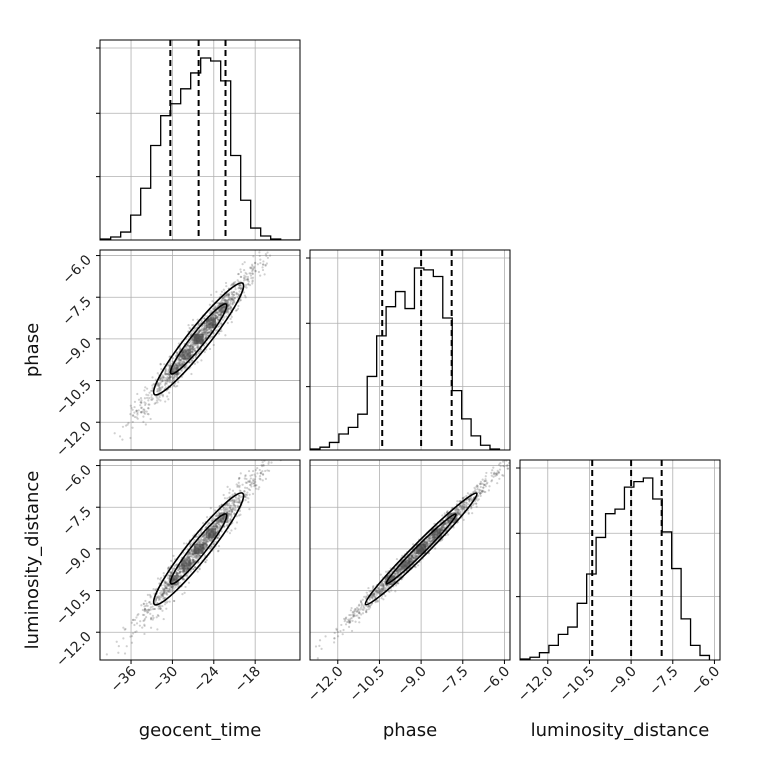 This screenshot has height=760, width=760. I want to click on panel-border, so click(620, 560).